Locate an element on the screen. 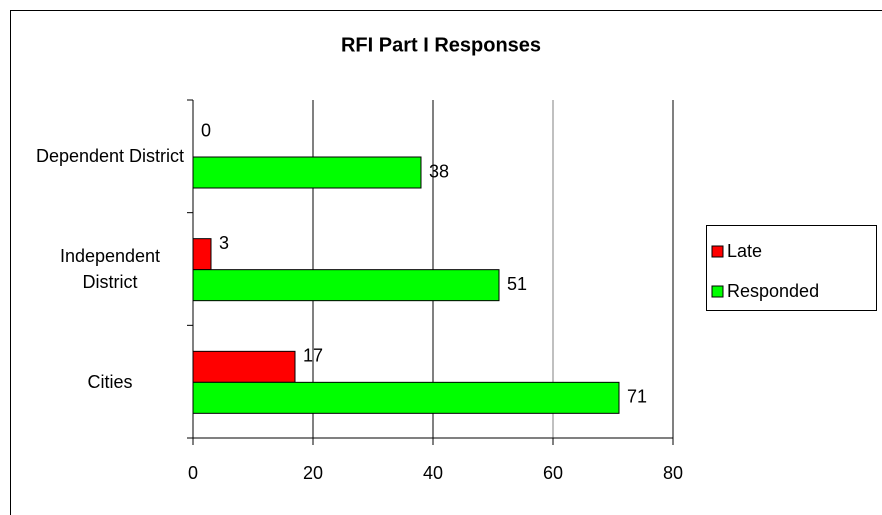 Image resolution: width=882 pixels, height=515 pixels. y-tick-label: Dependent District is located at coordinates (110, 156).